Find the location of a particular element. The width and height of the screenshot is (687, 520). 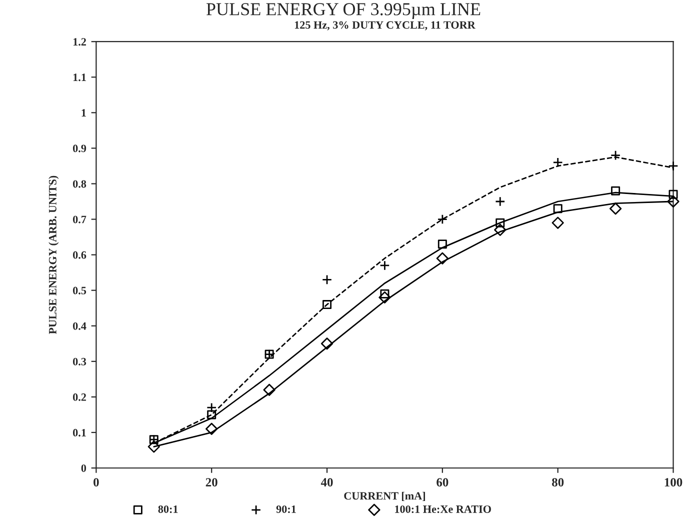

y-tick-label: 0.7 is located at coordinates (79, 220).